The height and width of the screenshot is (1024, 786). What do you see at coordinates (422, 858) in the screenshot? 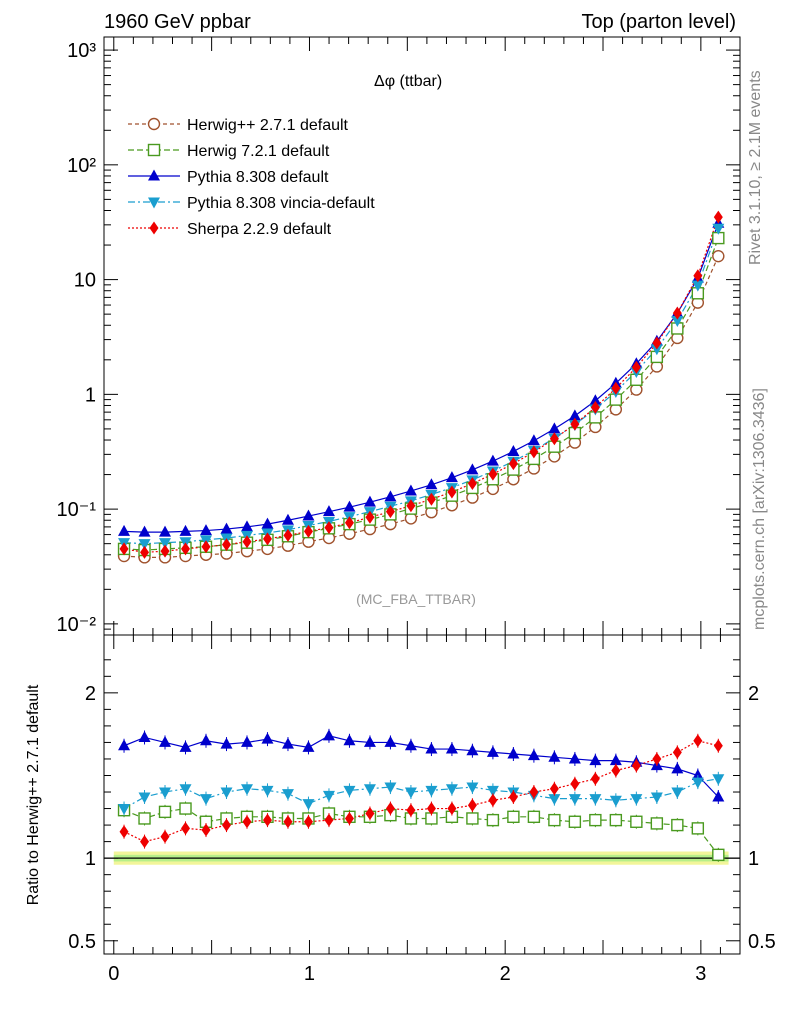
I see `reference-uncertainty-band` at bounding box center [422, 858].